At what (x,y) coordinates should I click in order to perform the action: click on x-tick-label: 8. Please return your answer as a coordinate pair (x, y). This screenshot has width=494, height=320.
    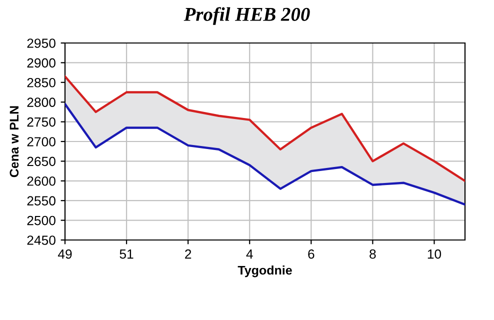
    Looking at the image, I should click on (373, 254).